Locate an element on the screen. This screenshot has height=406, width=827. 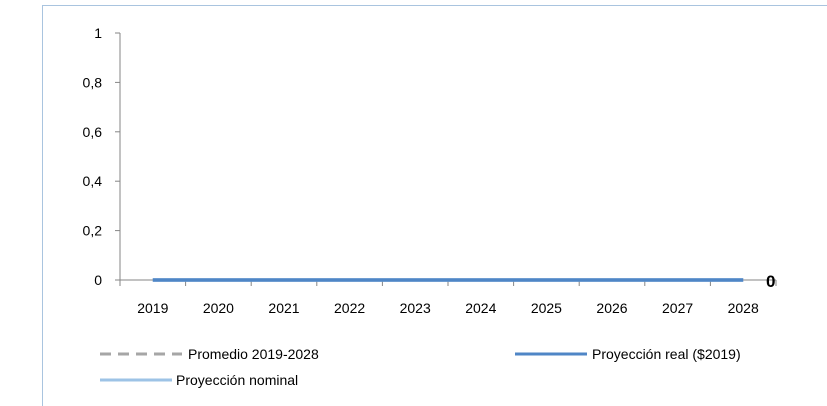
y-tick-label: 0,4 is located at coordinates (93, 181).